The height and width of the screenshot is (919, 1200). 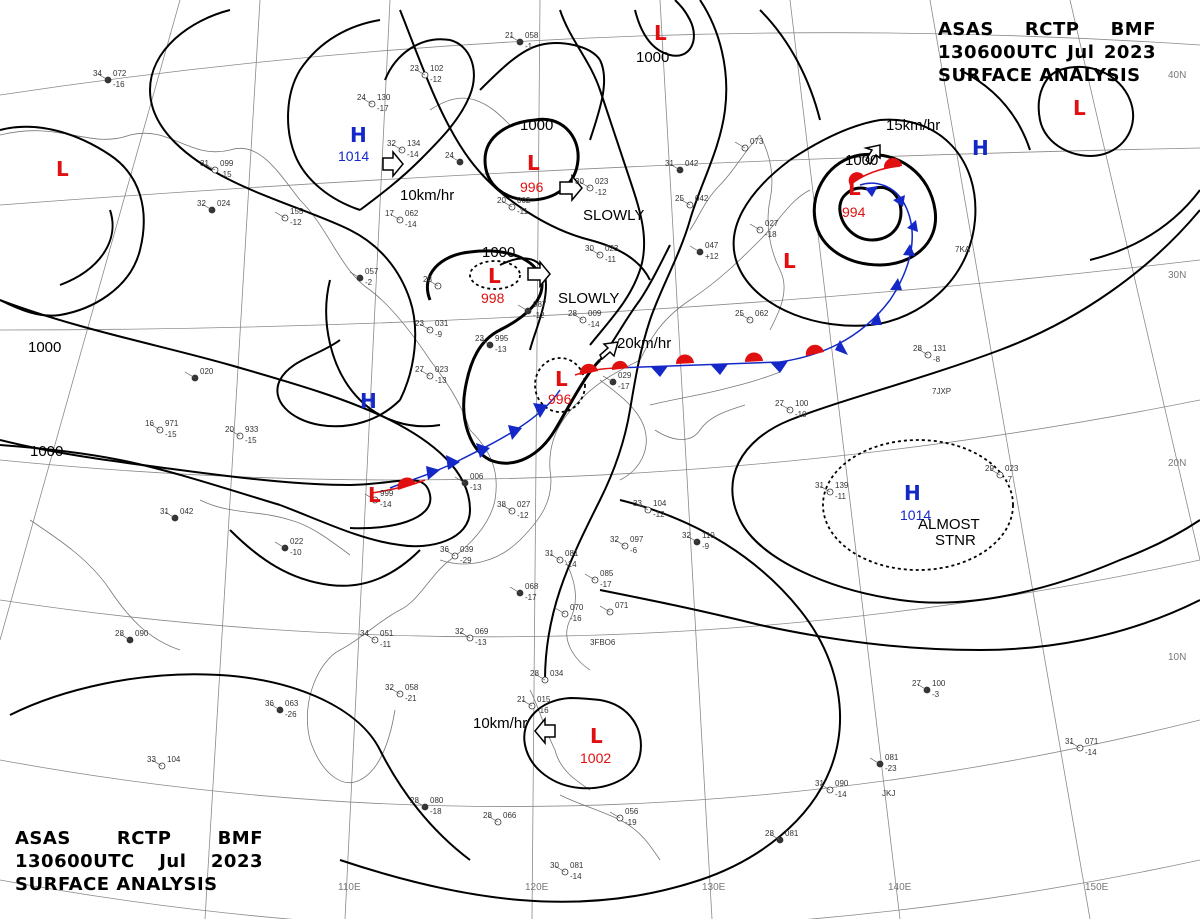 I want to click on station-plot: 24, so click(x=454, y=158).